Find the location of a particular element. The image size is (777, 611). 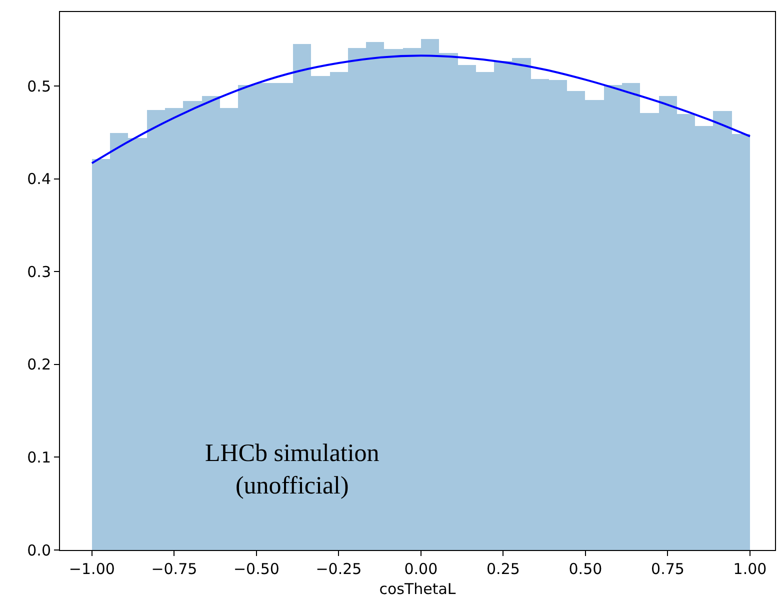

annotation: LHCb simulation (unofficial) is located at coordinates (292, 470).